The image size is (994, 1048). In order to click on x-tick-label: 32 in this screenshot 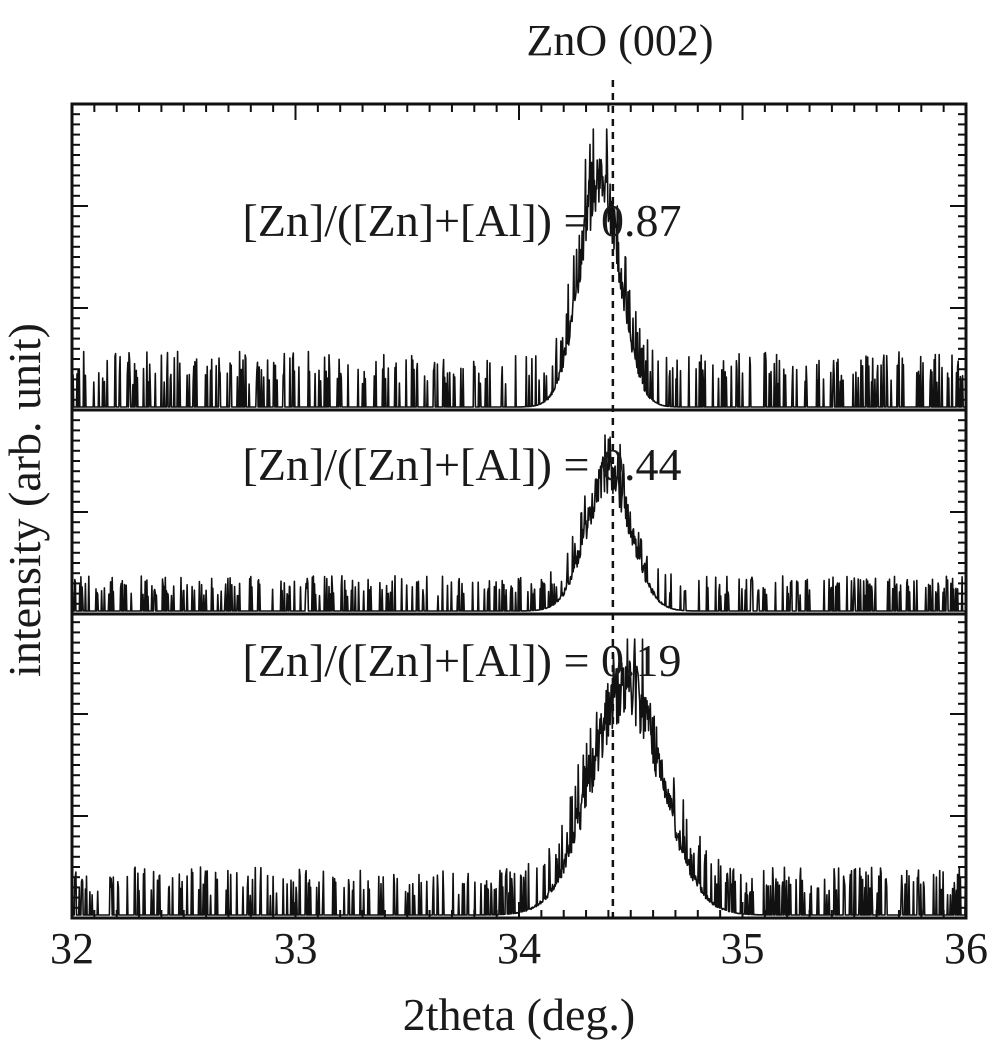, I will do `click(72, 948)`.